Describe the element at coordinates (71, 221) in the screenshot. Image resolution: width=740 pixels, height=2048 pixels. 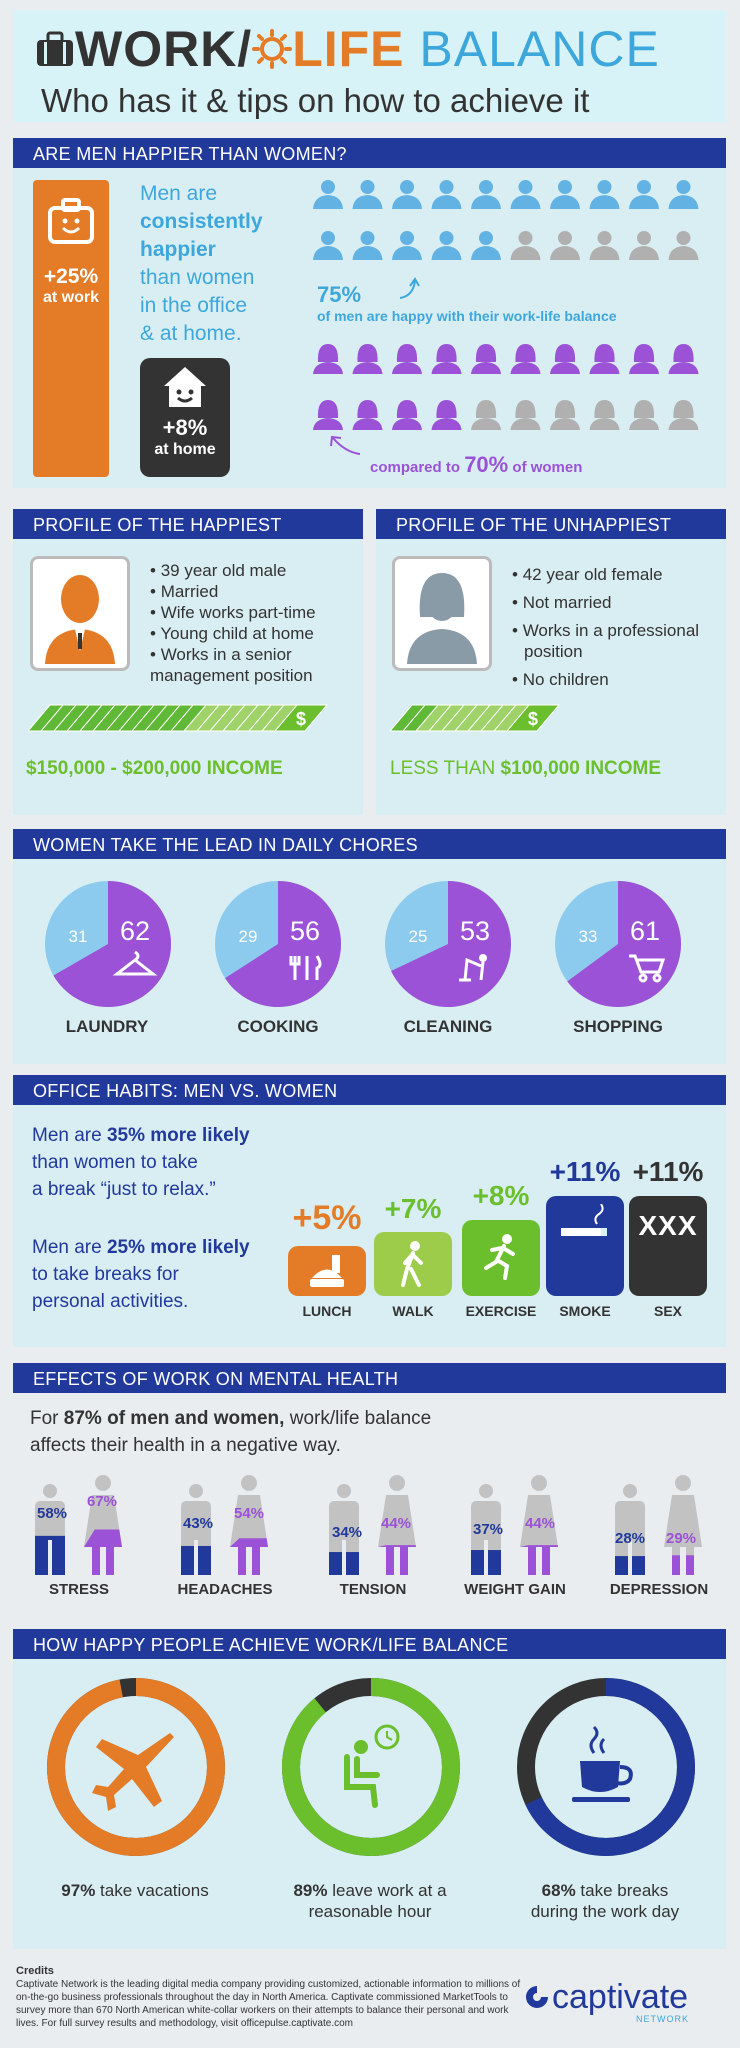
I see `briefcase-smile-icon` at that location.